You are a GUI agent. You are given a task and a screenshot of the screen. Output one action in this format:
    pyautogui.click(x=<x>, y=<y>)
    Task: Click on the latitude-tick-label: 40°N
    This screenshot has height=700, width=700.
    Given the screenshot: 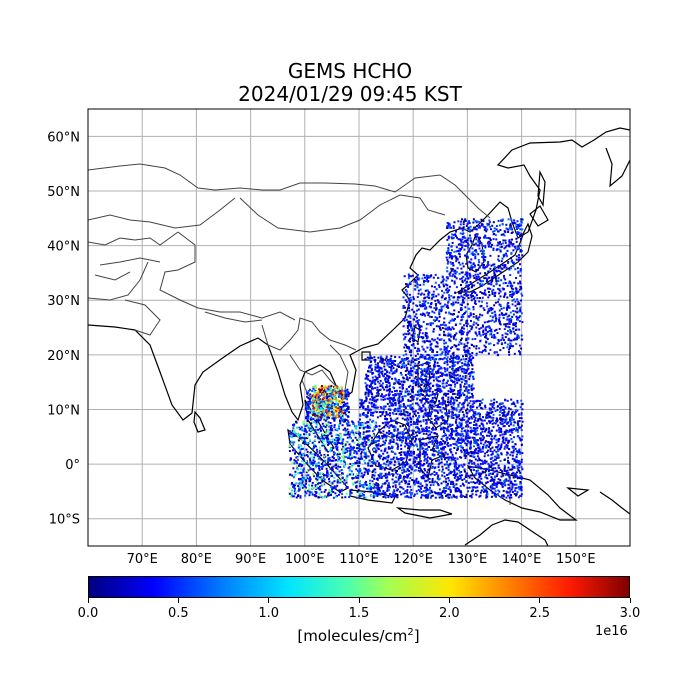 What is the action you would take?
    pyautogui.click(x=63, y=247)
    